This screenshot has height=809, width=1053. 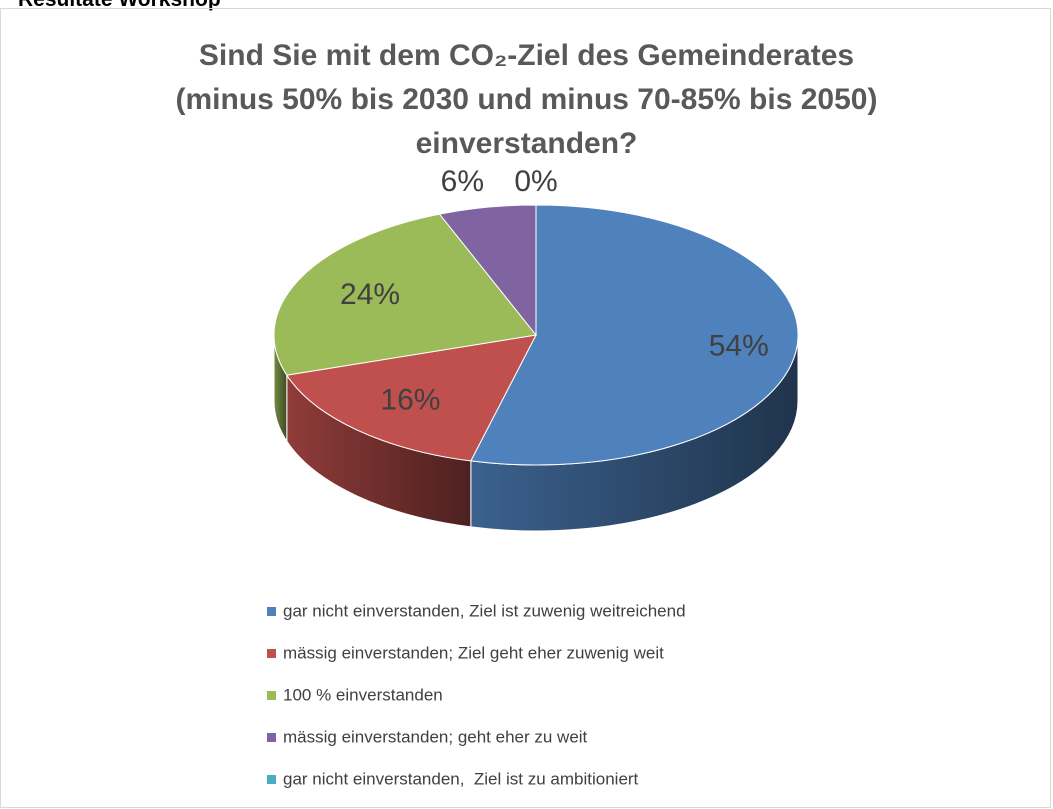 I want to click on data-label: 24%, so click(x=370, y=294).